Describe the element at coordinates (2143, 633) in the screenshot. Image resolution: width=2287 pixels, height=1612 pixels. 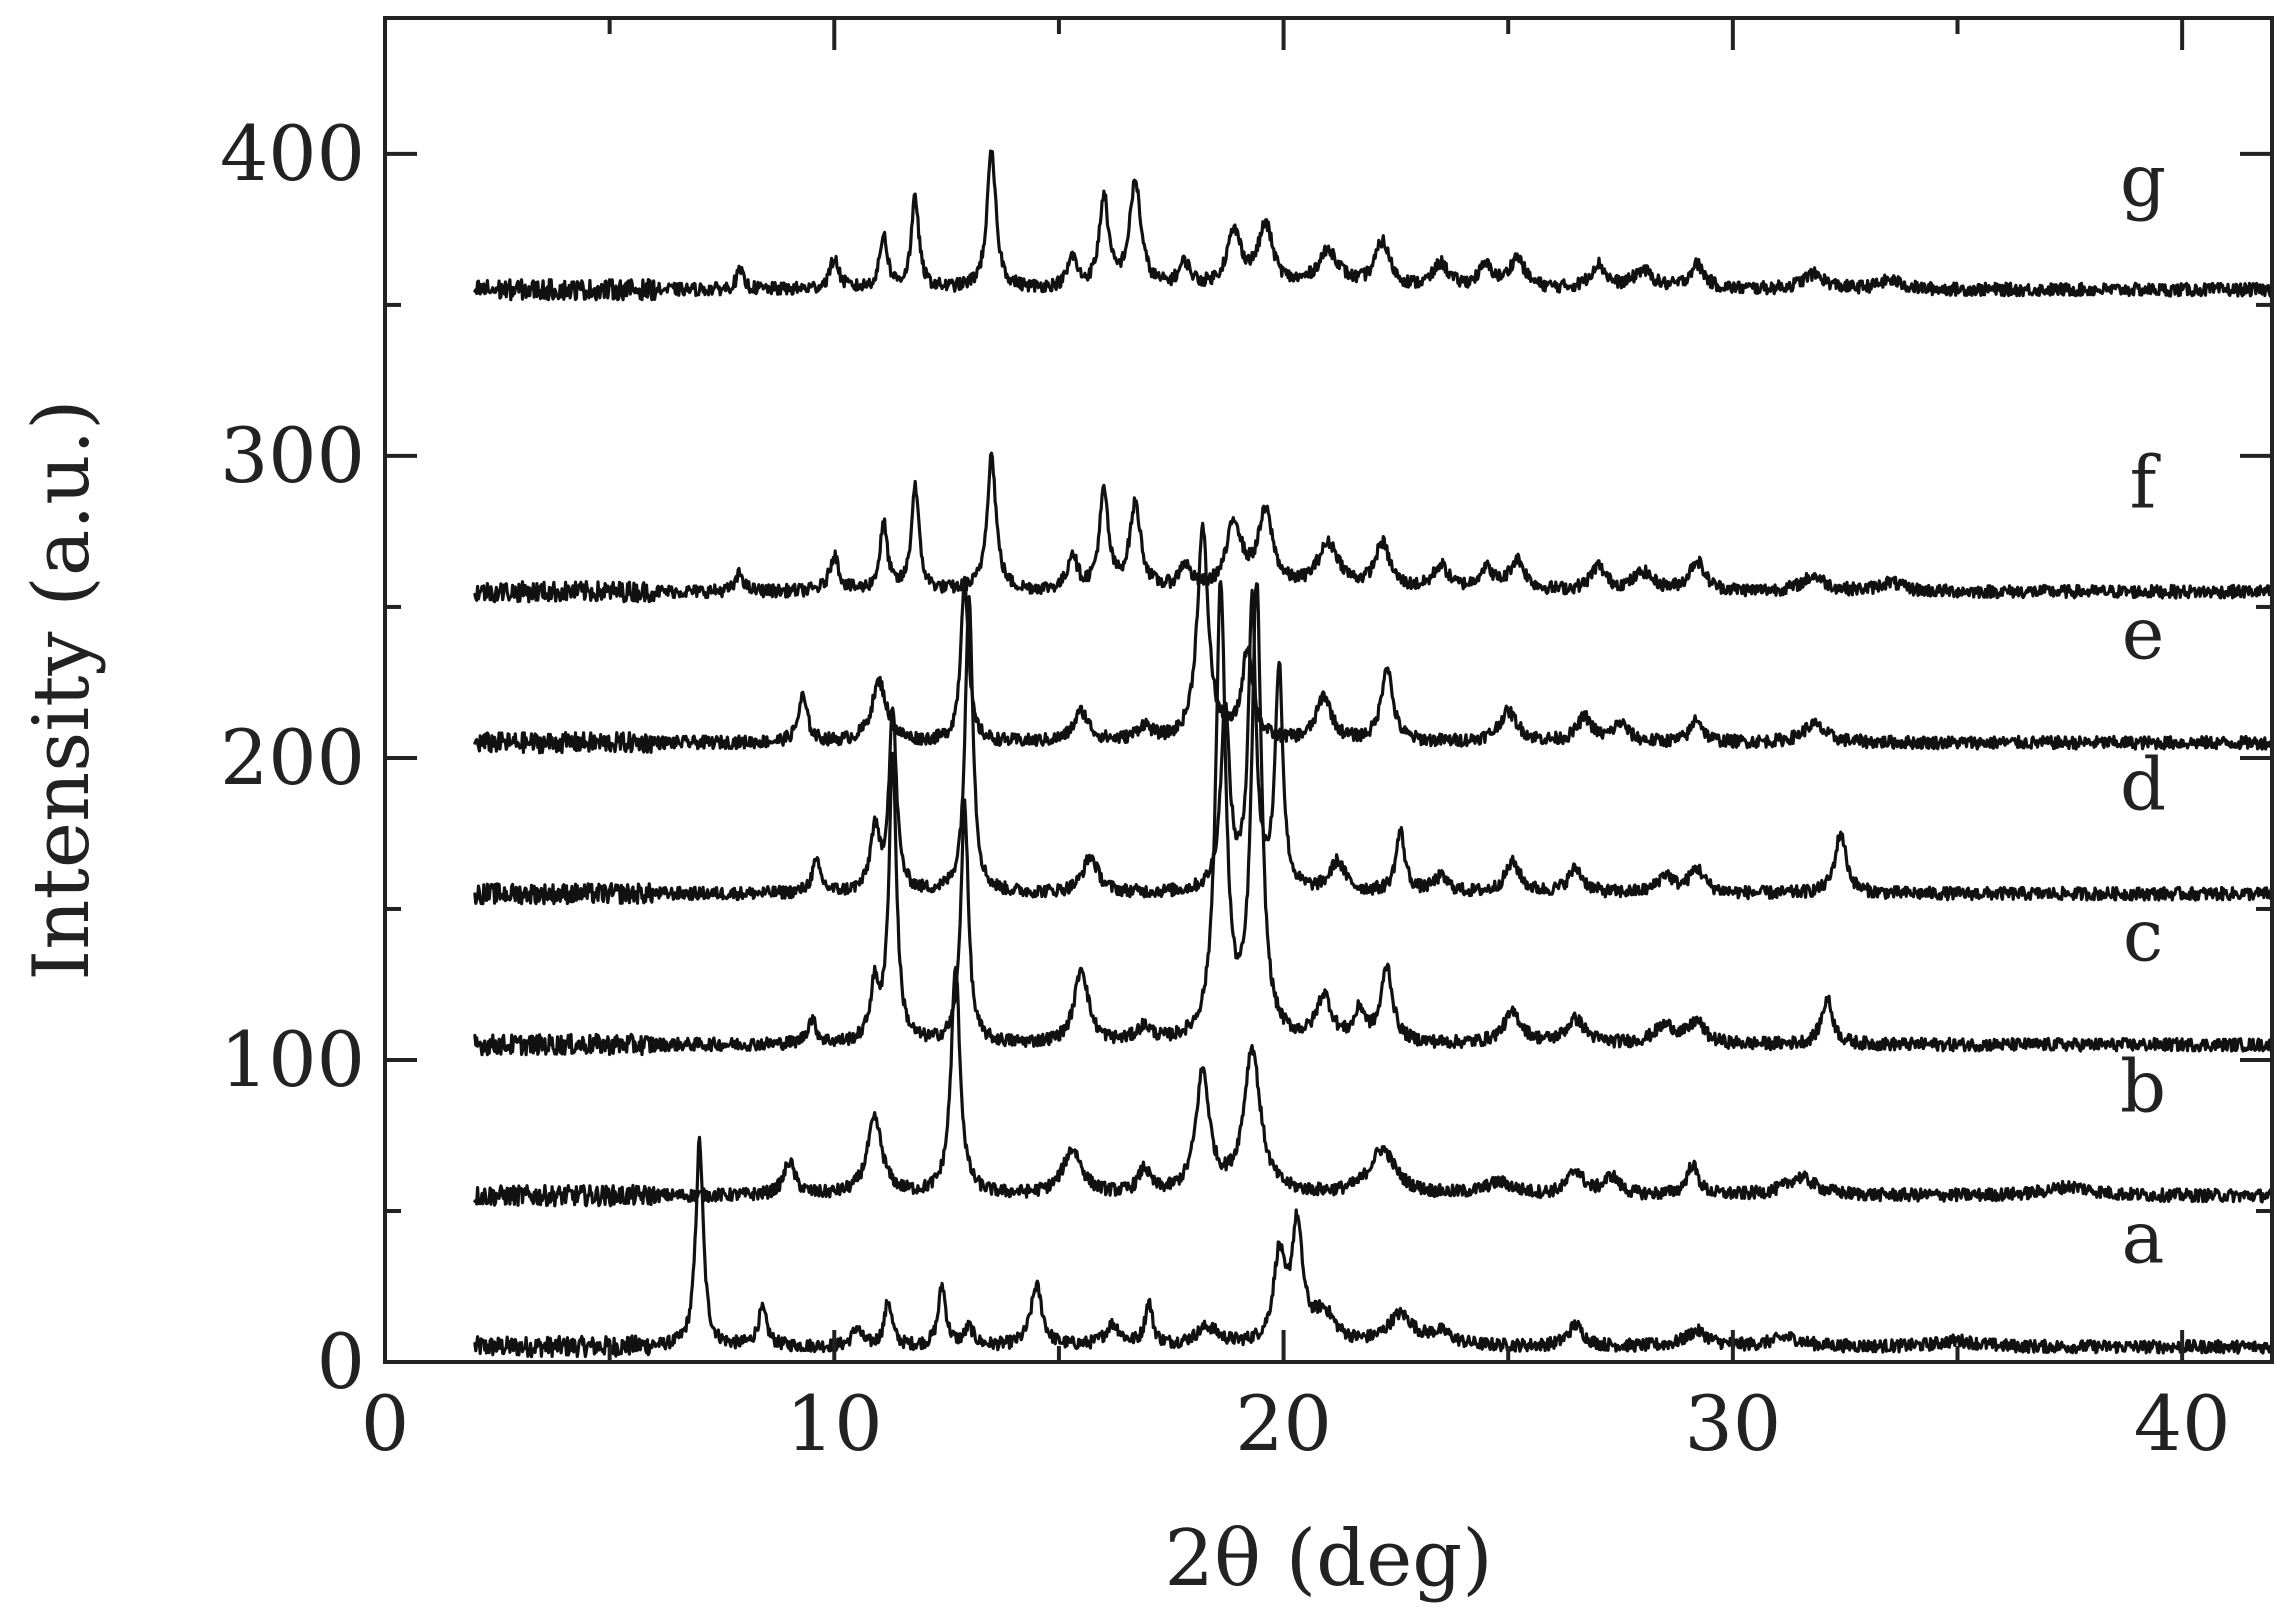
I see `series-label-e: e` at that location.